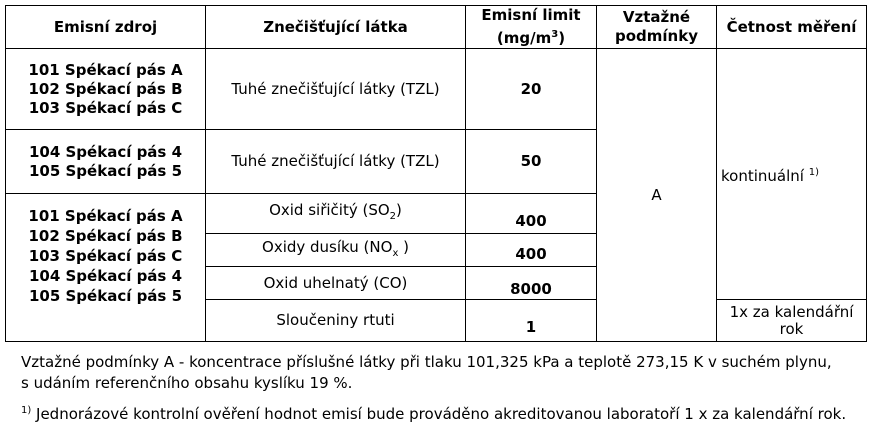  Describe the element at coordinates (105, 161) in the screenshot. I see `source-group-2: 104 Spékací pás 4 105 Spékací pás 5` at that location.